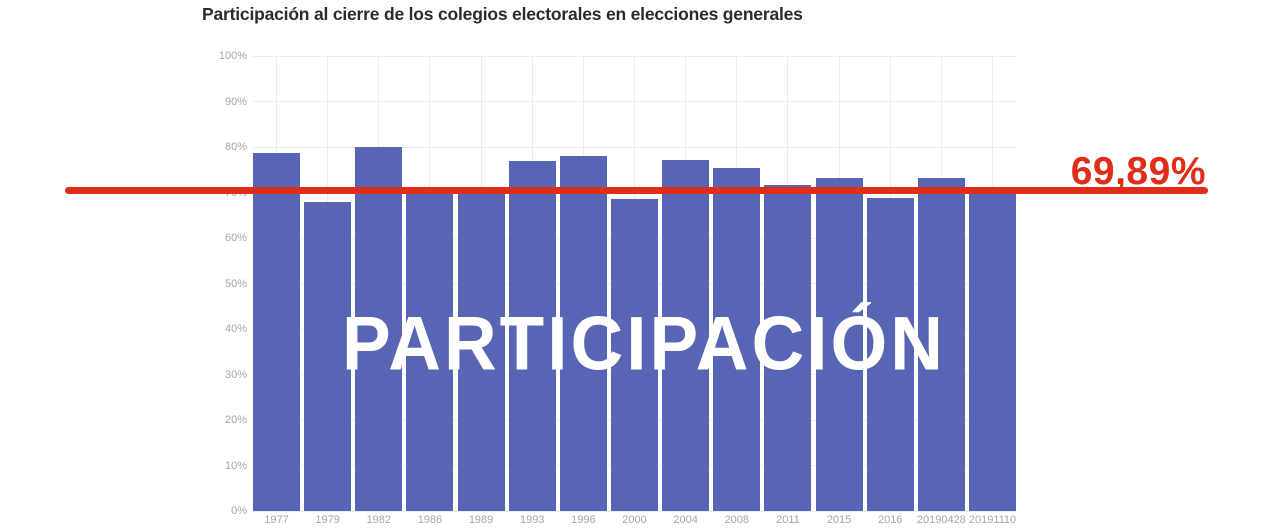  Describe the element at coordinates (634, 520) in the screenshot. I see `x-tick-label: 2000` at that location.